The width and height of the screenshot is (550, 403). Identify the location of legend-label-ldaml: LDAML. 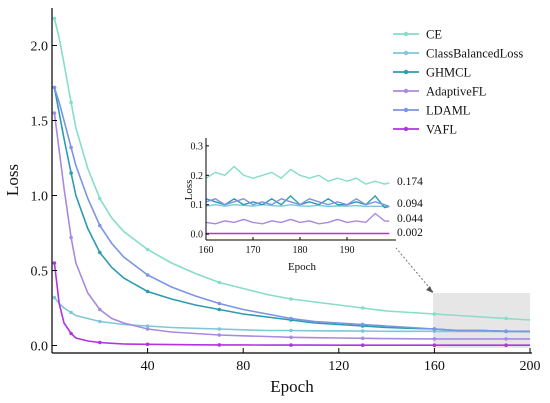
(448, 111).